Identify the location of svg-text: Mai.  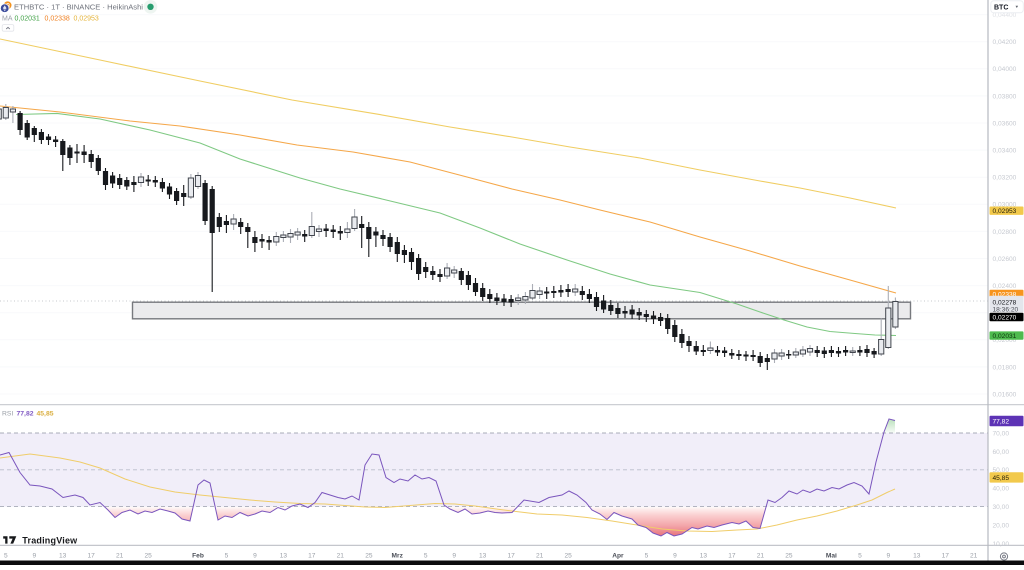
(831, 556).